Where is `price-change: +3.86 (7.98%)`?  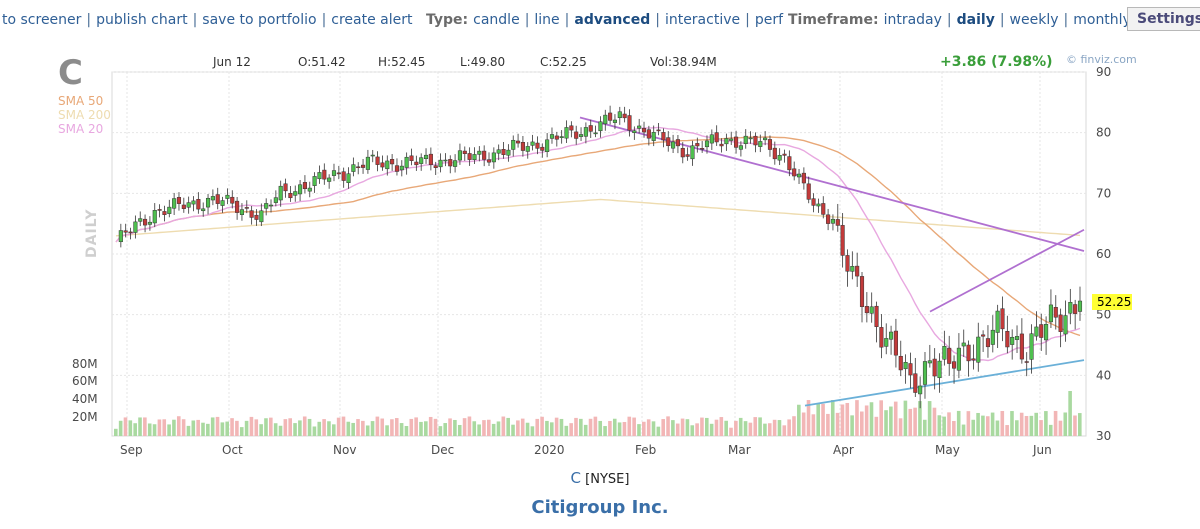 price-change: +3.86 (7.98%) is located at coordinates (996, 62).